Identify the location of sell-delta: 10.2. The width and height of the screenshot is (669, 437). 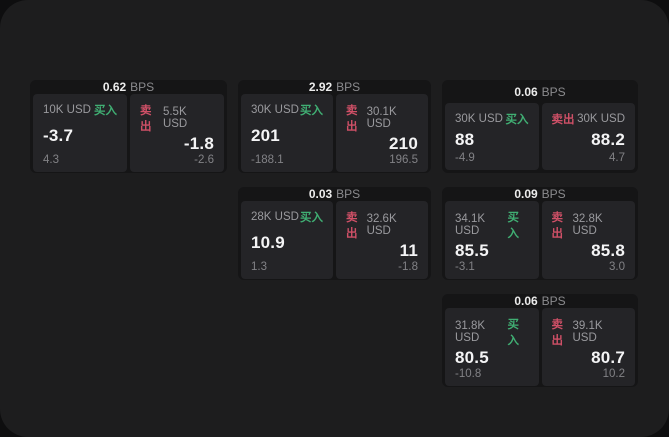
(613, 374).